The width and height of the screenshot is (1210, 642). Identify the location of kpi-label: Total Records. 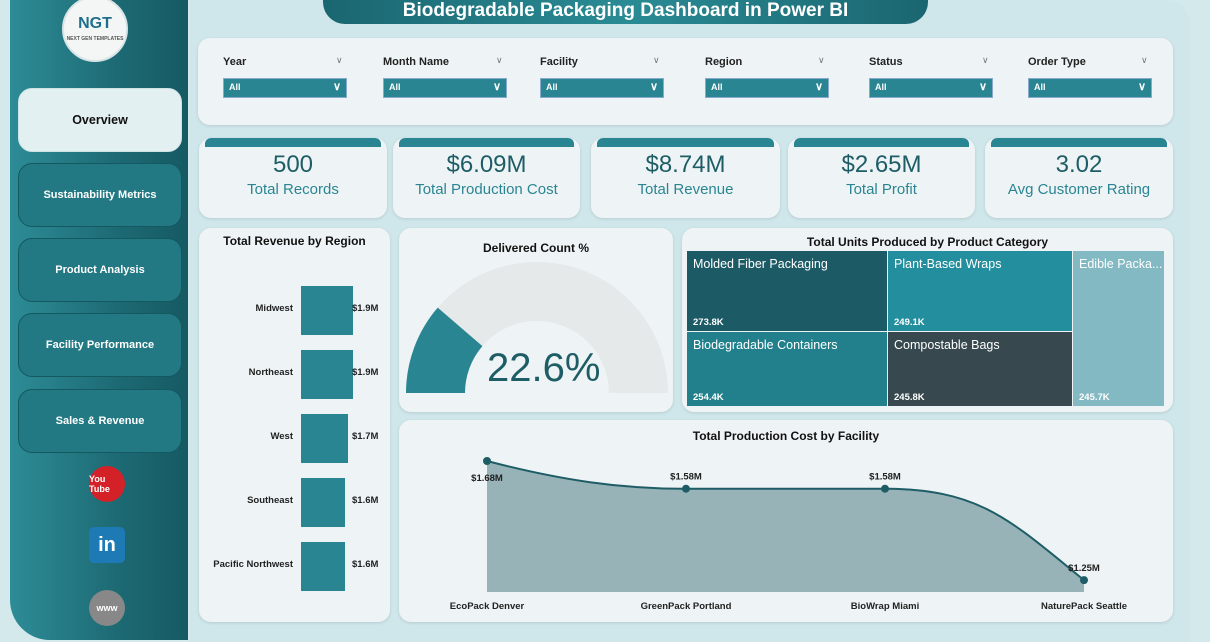
(293, 189).